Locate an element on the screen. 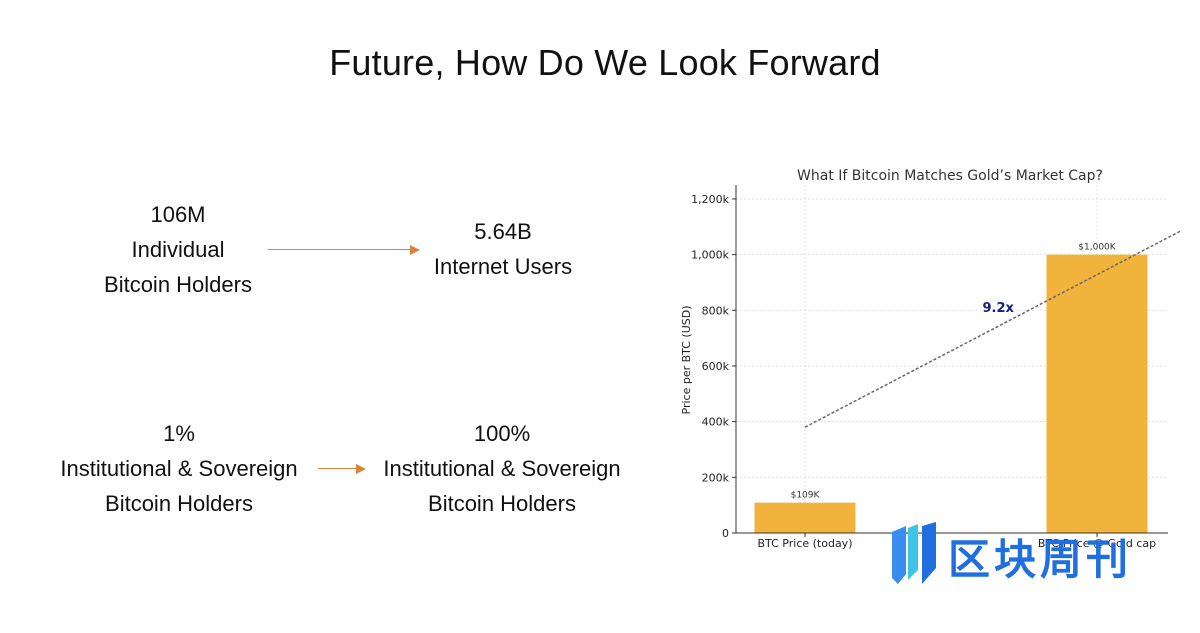 The image size is (1200, 633). stat-label: Internet Users is located at coordinates (503, 266).